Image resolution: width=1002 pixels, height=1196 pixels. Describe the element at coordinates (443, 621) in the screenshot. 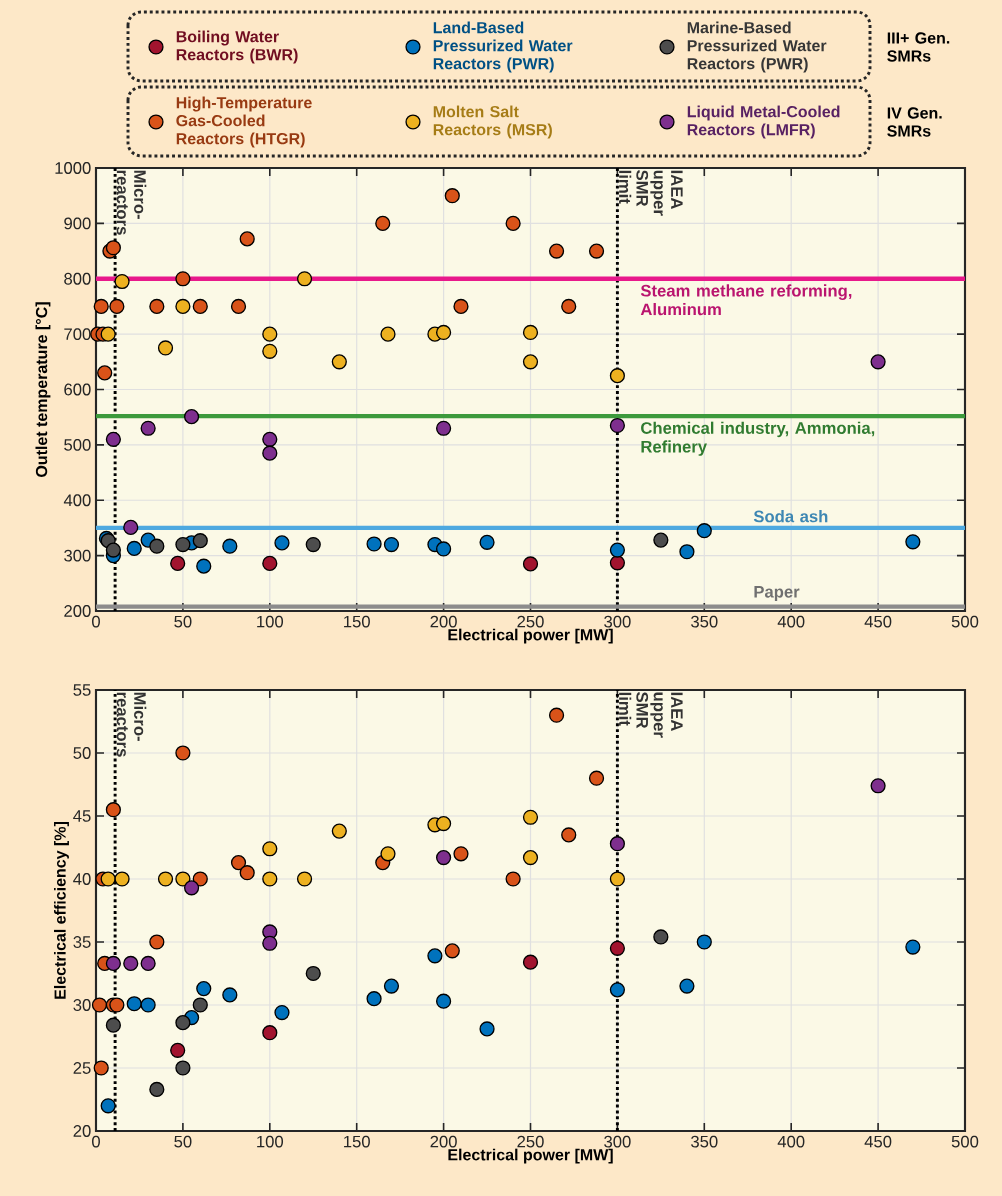

I see `x-tick-label: 200` at that location.